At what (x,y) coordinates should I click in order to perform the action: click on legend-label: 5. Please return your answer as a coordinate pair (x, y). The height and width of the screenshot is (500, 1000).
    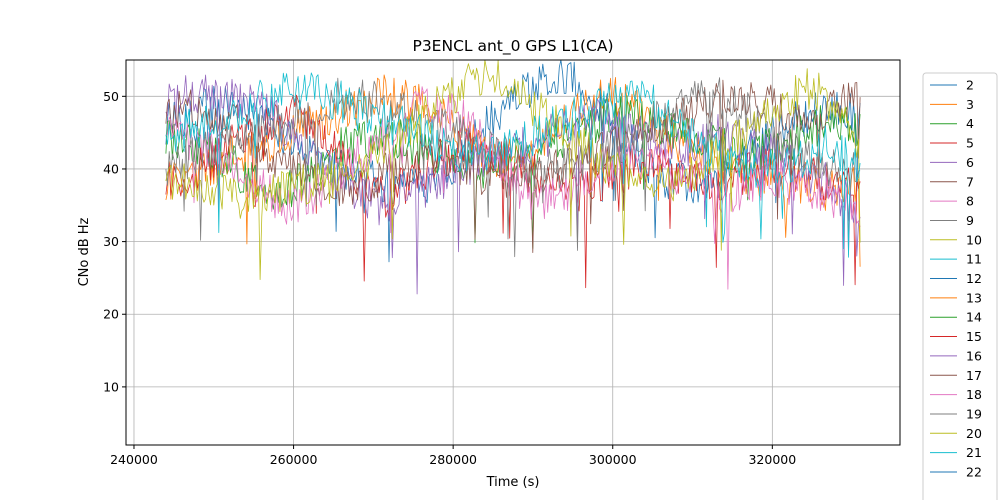
    Looking at the image, I should click on (970, 143).